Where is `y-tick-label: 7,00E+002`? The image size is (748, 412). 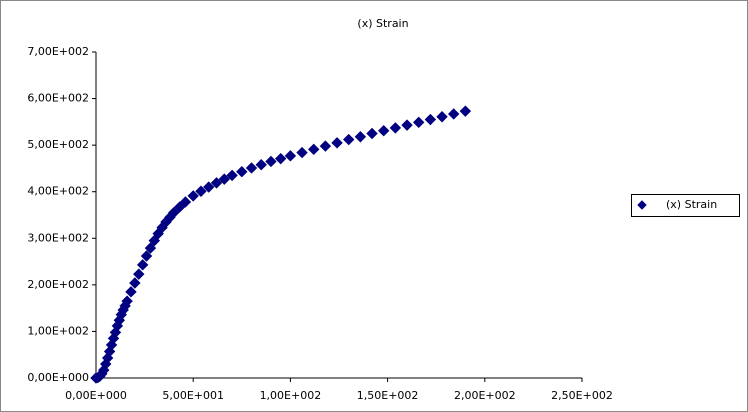
y-tick-label: 7,00E+002 is located at coordinates (58, 51).